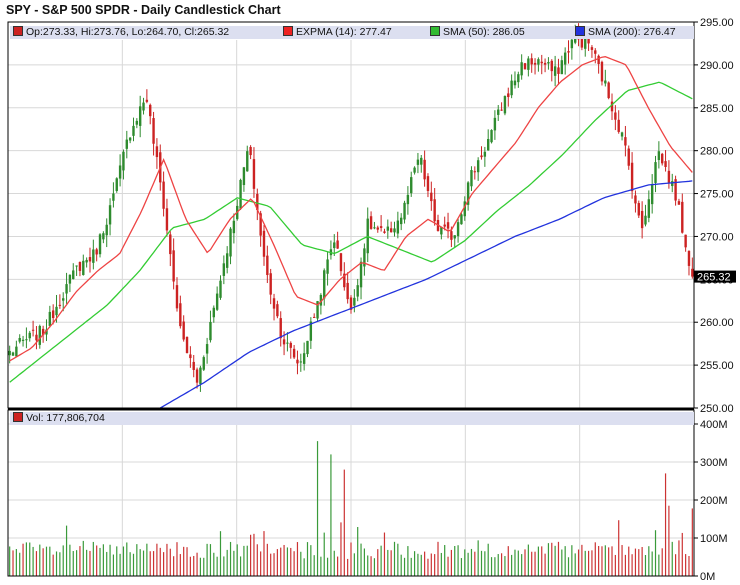  What do you see at coordinates (714, 539) in the screenshot?
I see `volume-tick-label: 100M` at bounding box center [714, 539].